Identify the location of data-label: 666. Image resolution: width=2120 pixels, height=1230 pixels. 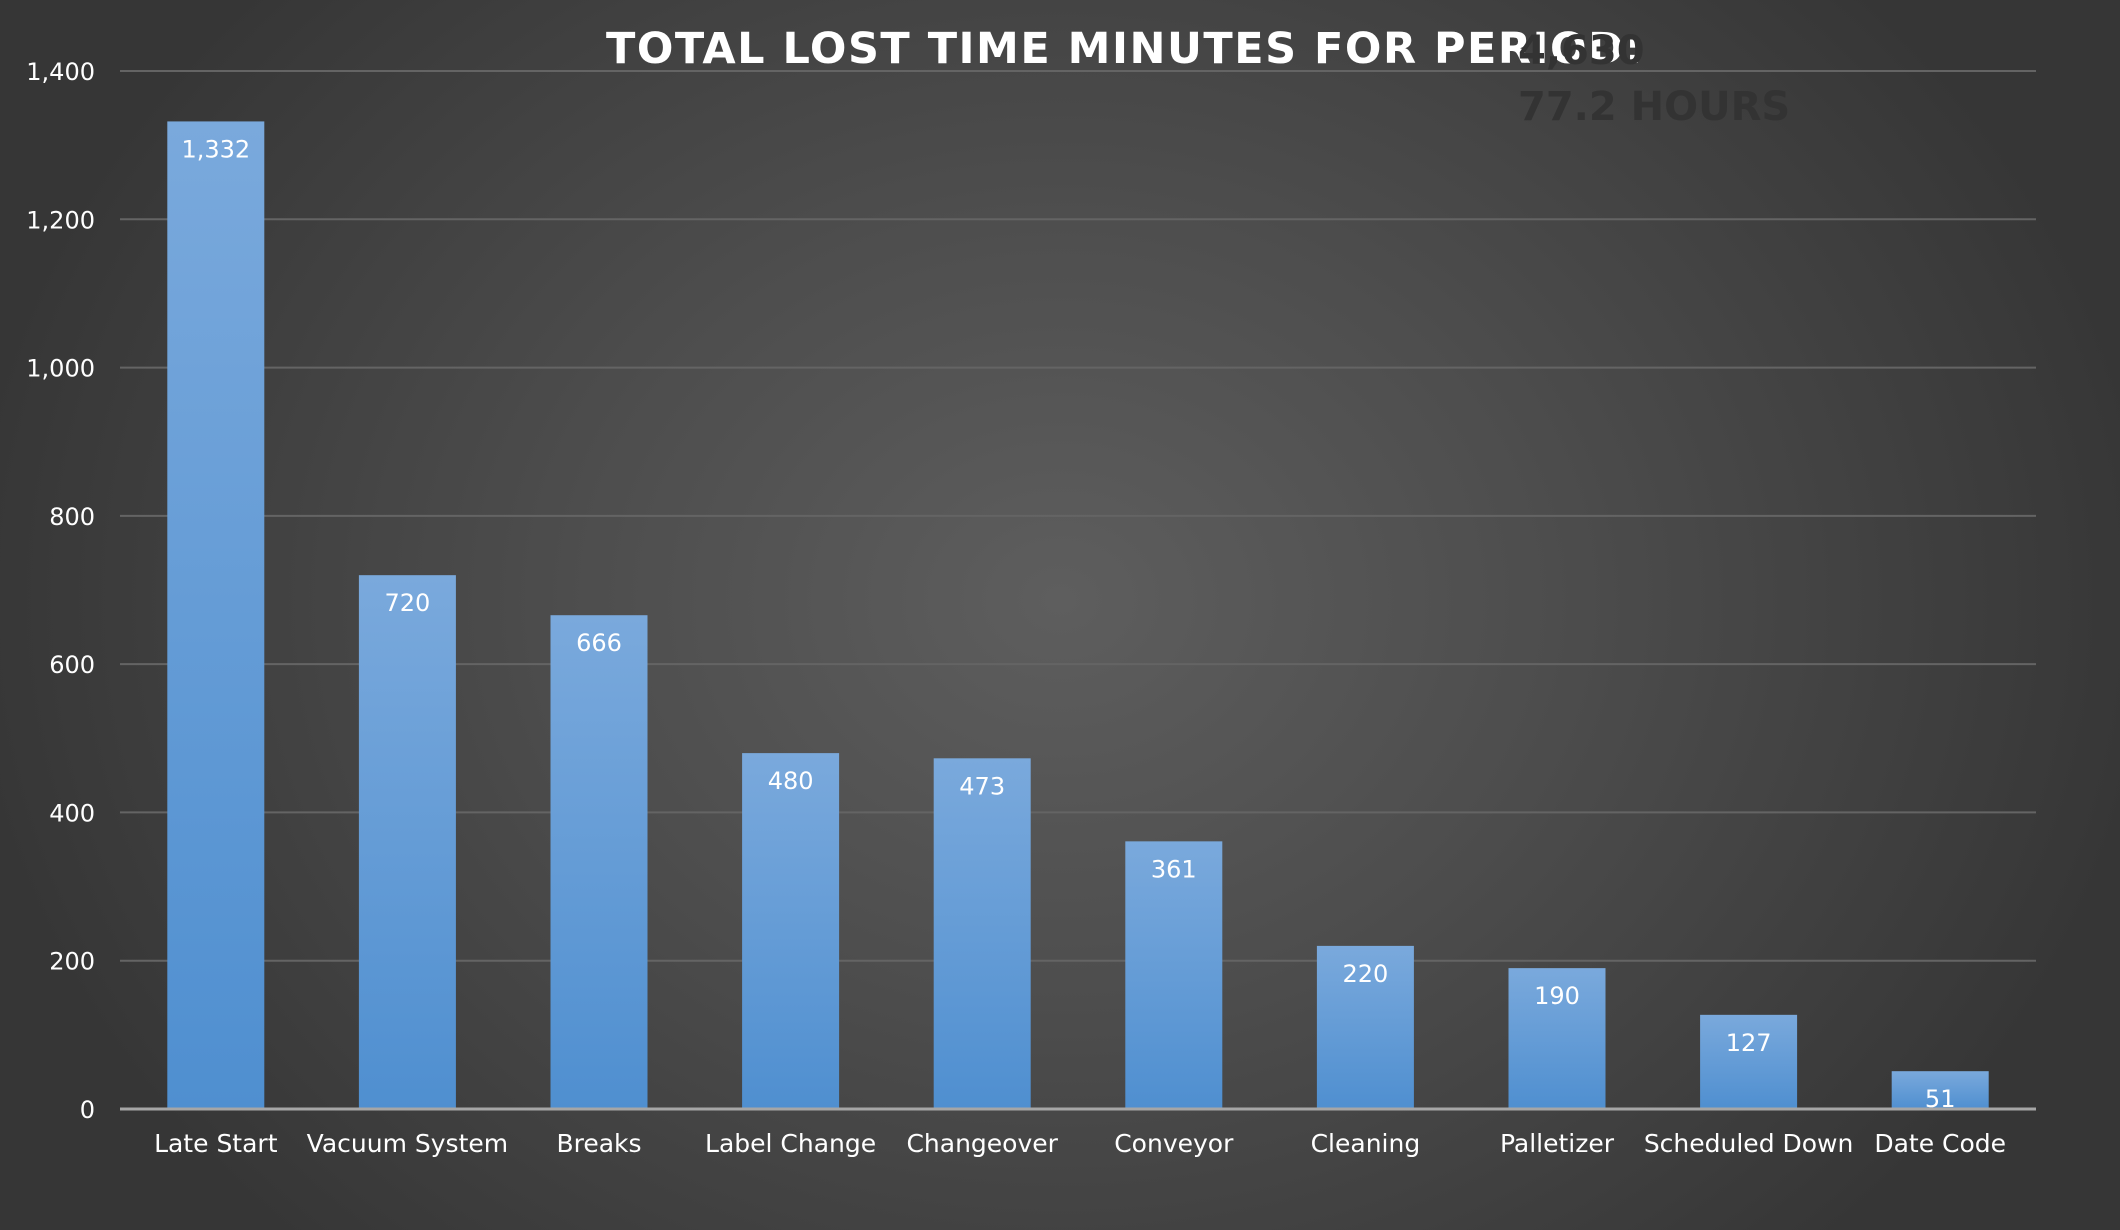
(599, 643).